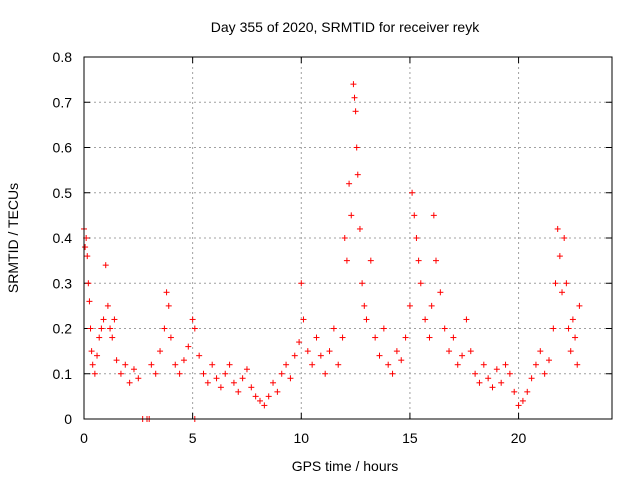 The height and width of the screenshot is (480, 640). What do you see at coordinates (63, 238) in the screenshot?
I see `y-tick-label: 0.4` at bounding box center [63, 238].